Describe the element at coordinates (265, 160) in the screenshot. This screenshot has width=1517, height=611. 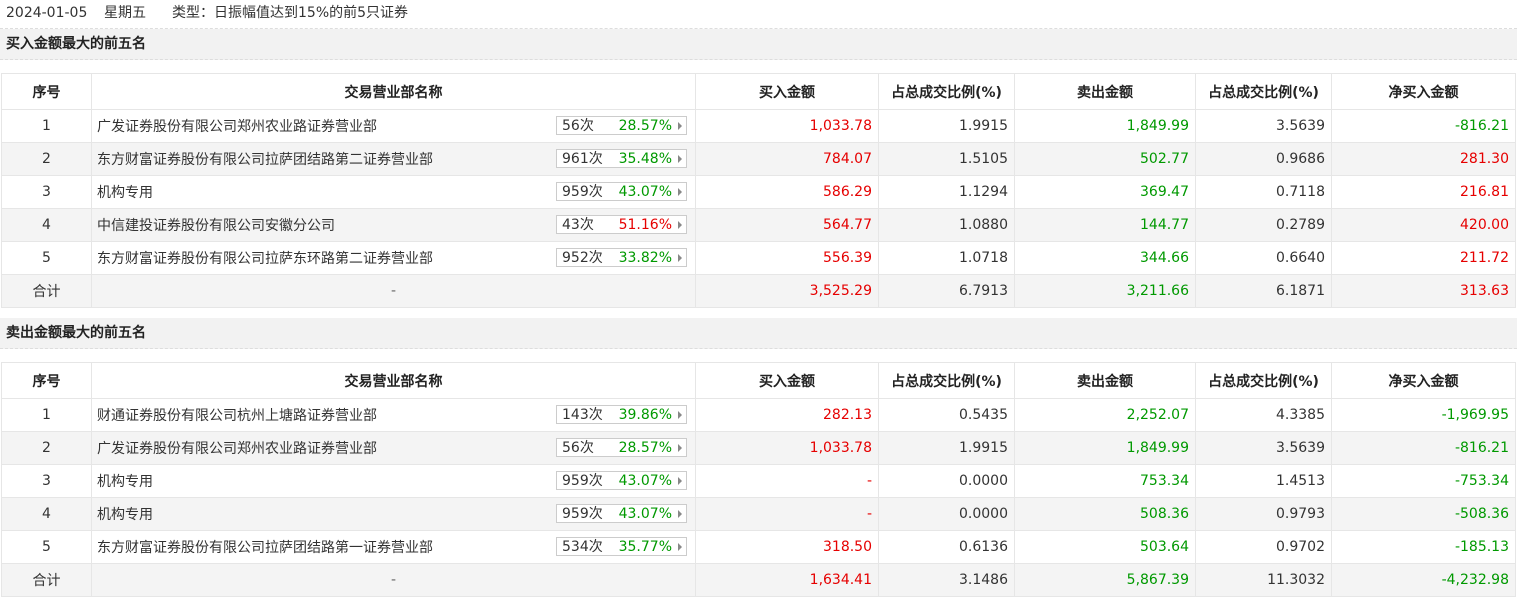
I see `branch-name: 东方财富证券股份有限公司拉萨团结路第二证券营业部` at that location.